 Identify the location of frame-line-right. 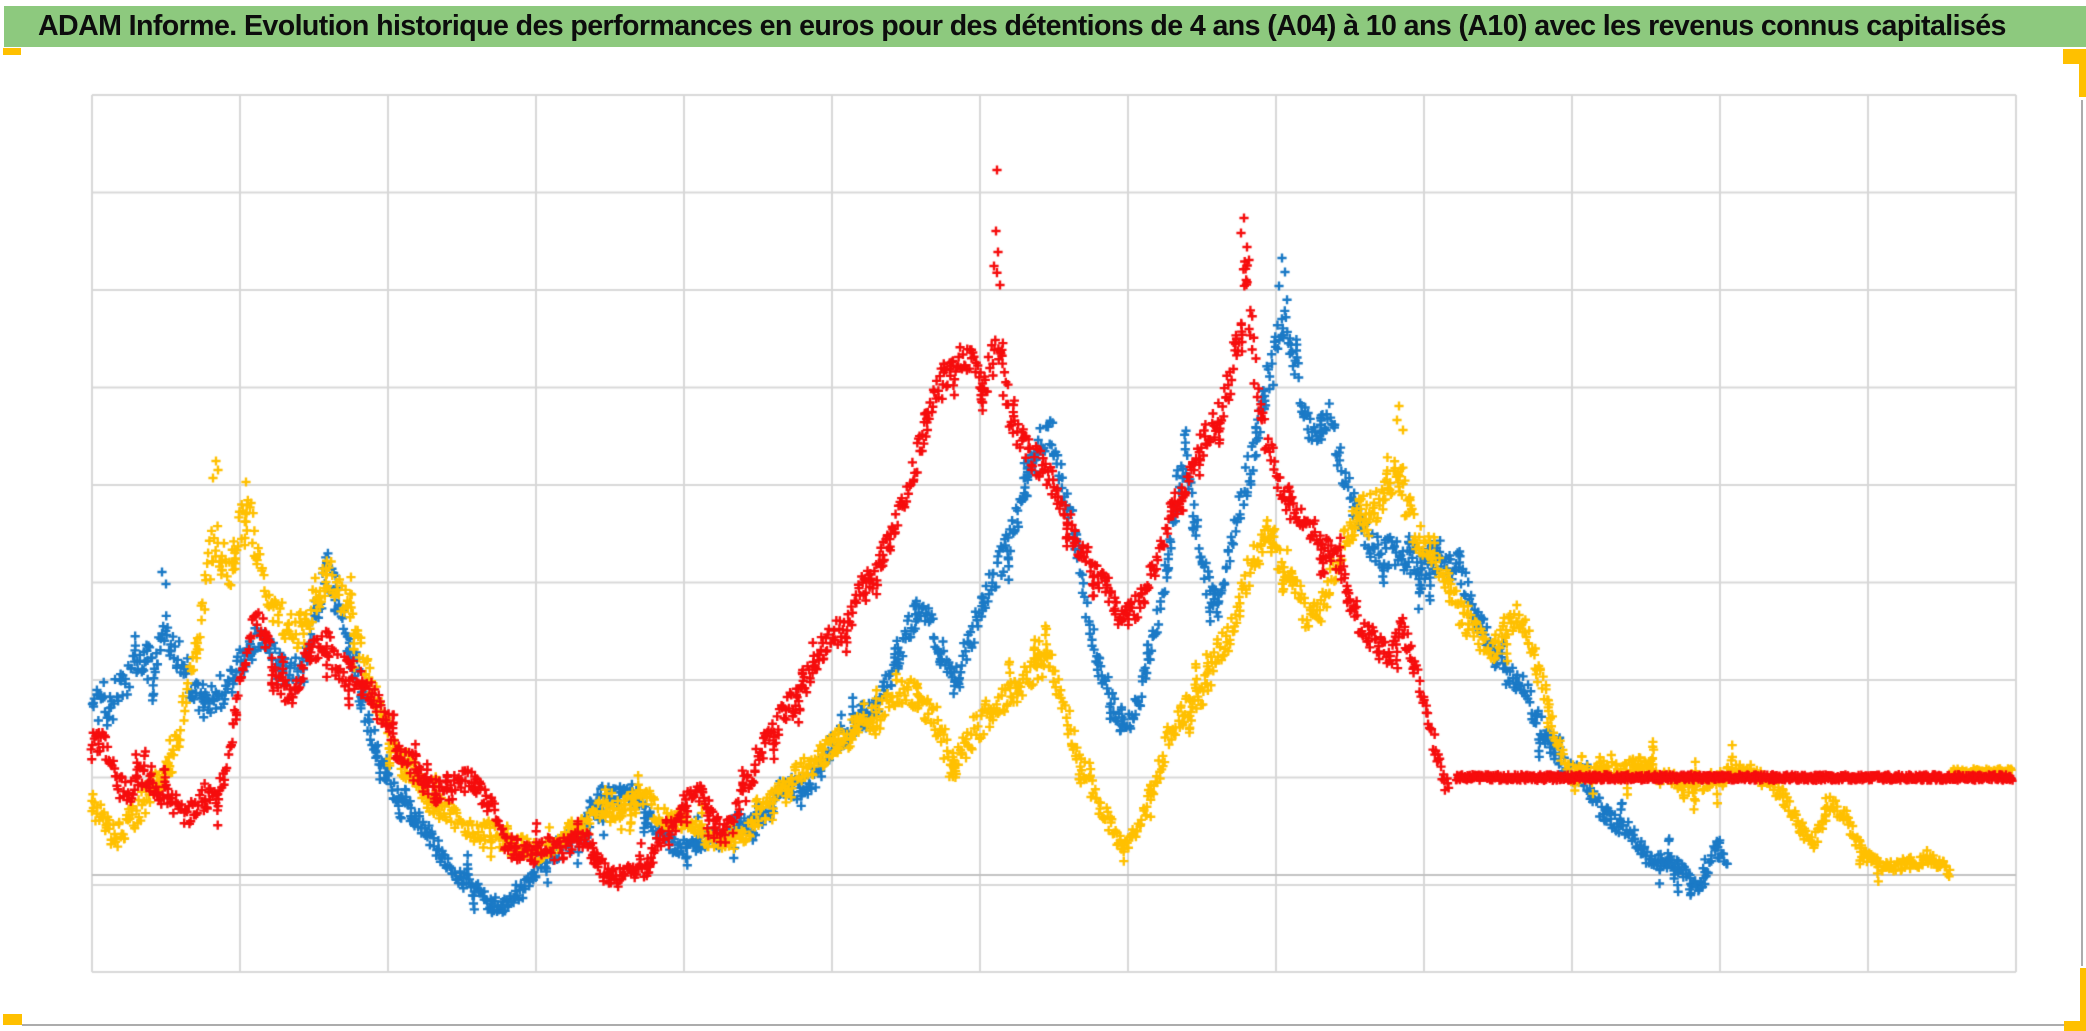
(2082, 533).